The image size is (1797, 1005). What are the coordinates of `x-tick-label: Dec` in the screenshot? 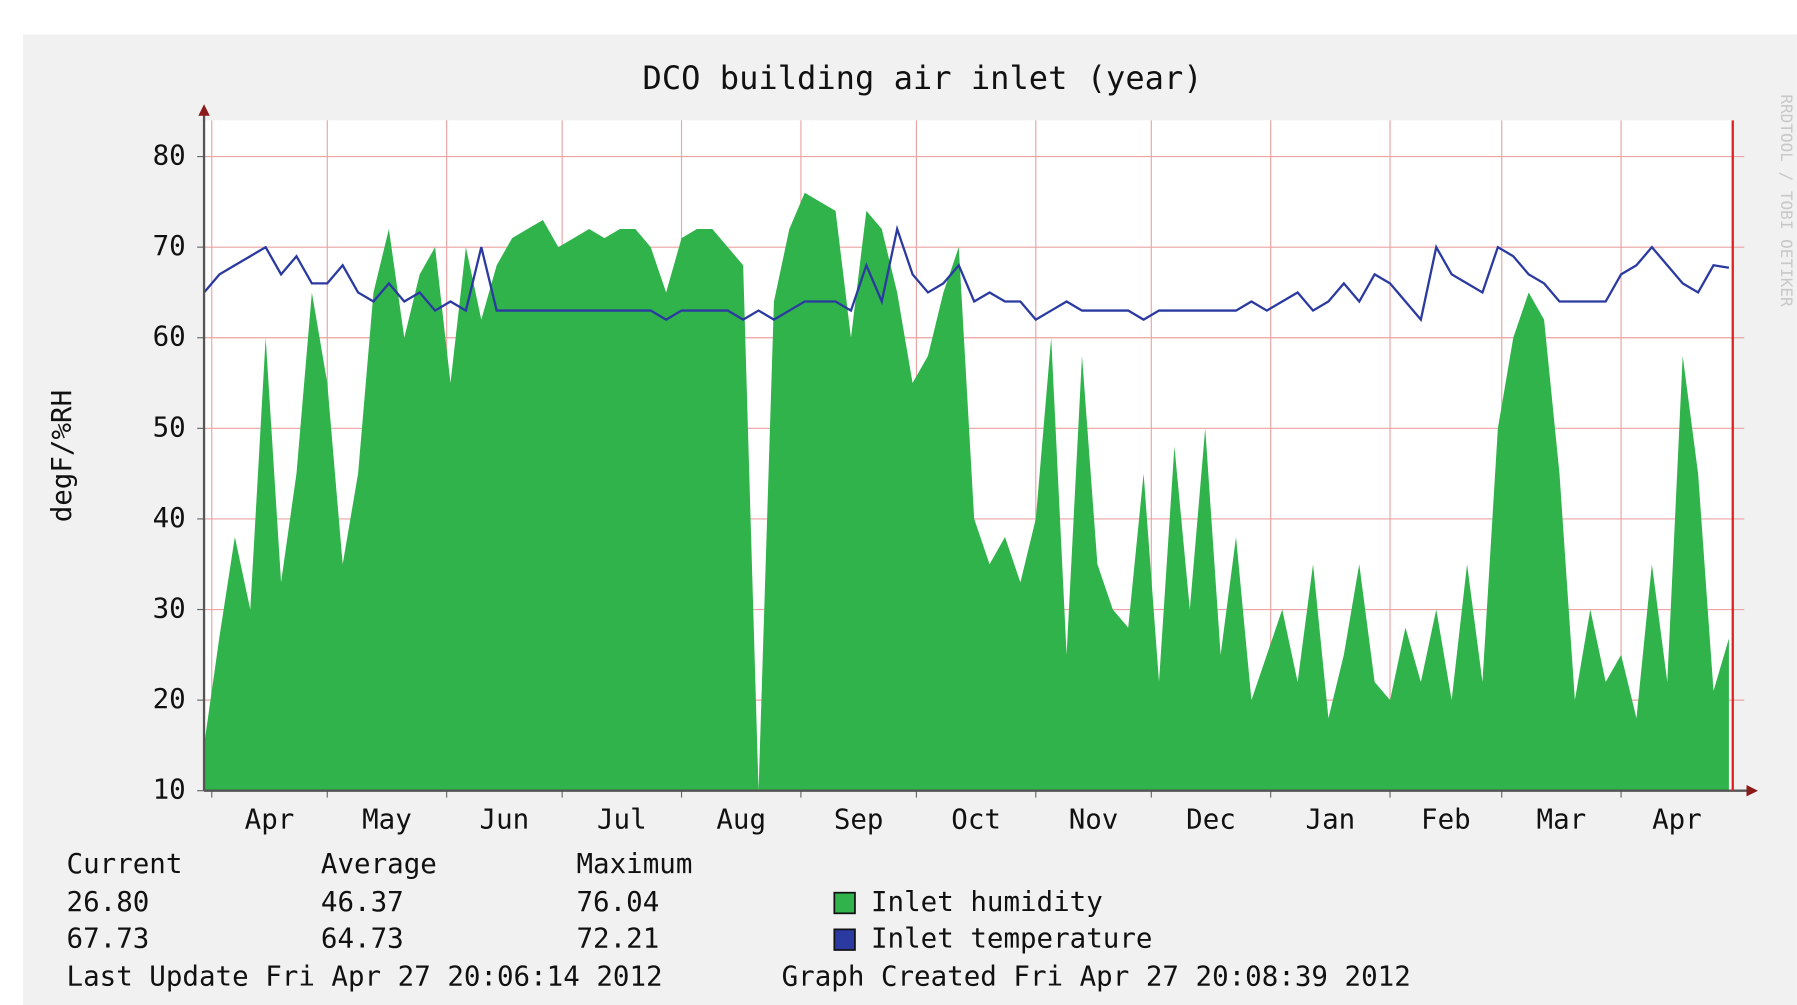 It's located at (1211, 820).